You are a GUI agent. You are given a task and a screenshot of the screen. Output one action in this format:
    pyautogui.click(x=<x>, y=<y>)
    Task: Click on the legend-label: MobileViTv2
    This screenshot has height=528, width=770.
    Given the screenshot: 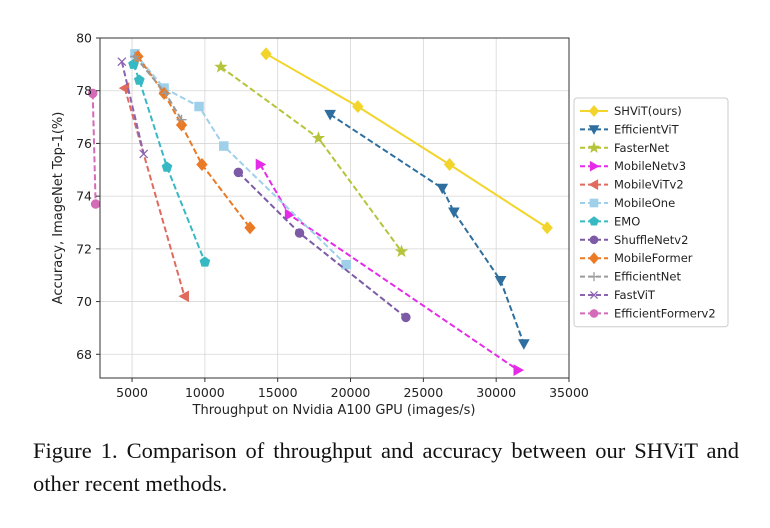 What is the action you would take?
    pyautogui.click(x=649, y=185)
    